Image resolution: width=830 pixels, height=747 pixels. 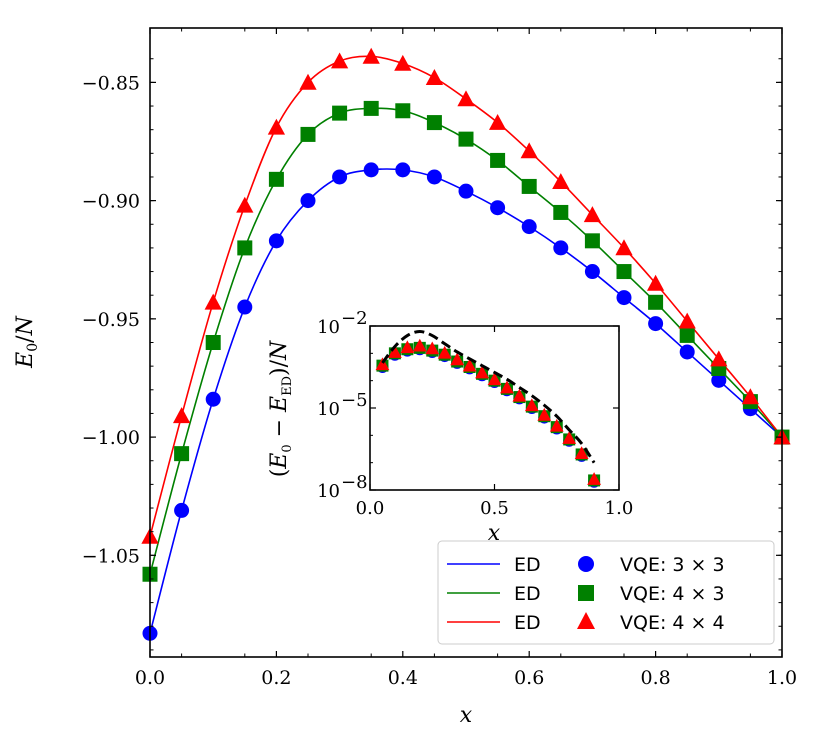 I want to click on inset-x-axis-ticks: 0.0 0.5 1.0, so click(x=495, y=422).